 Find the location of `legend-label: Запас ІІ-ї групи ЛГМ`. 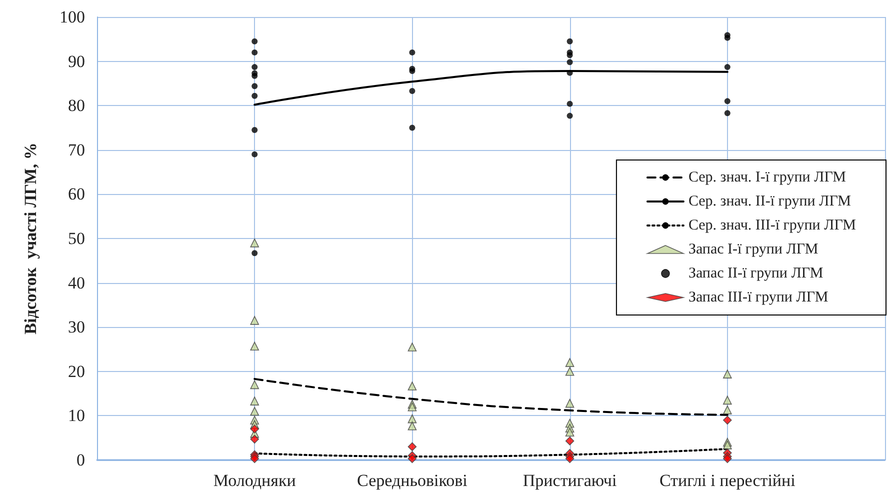

legend-label: Запас ІІ-ї групи ЛГМ is located at coordinates (756, 274).